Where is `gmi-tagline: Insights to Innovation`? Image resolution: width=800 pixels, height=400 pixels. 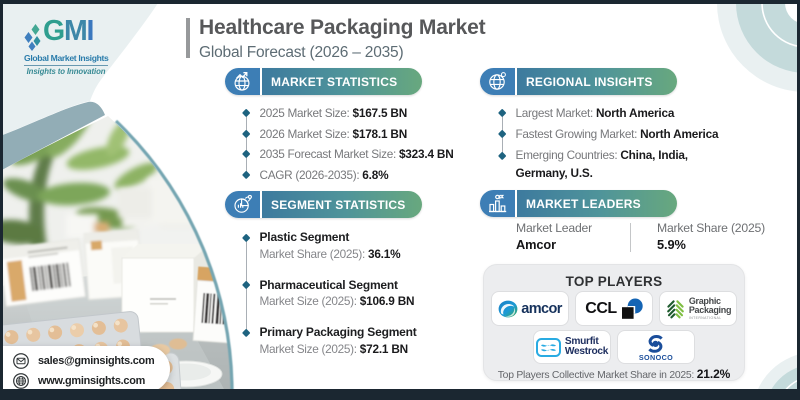
gmi-tagline: Insights to Innovation is located at coordinates (66, 71).